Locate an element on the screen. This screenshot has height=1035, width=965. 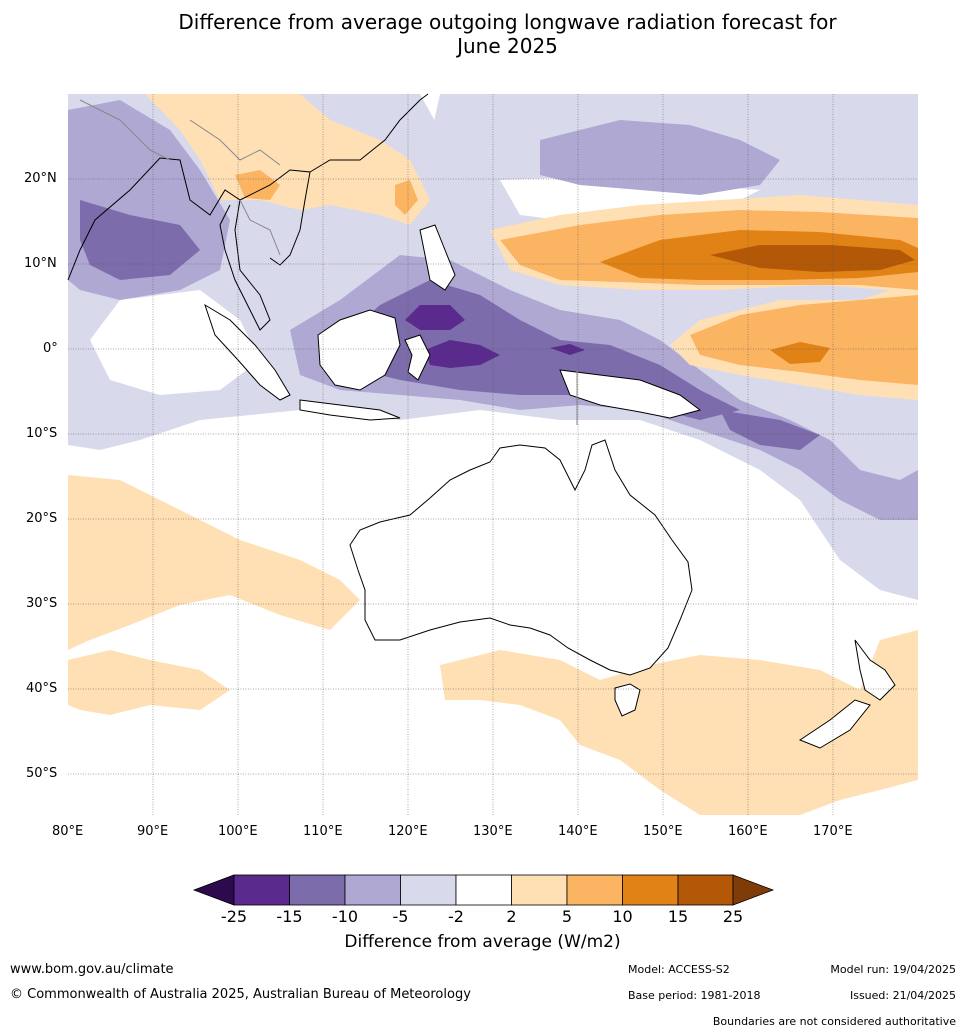
lon-label: 150°E is located at coordinates (663, 831).